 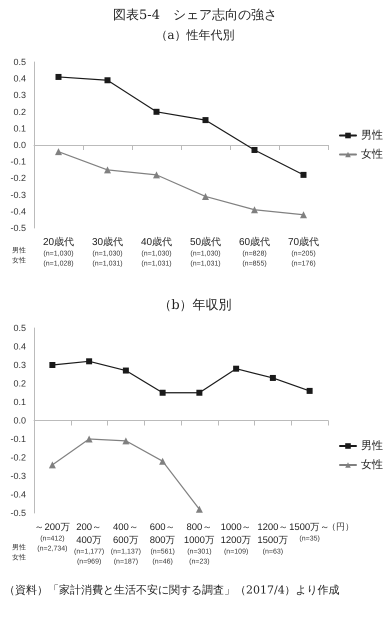 What do you see at coordinates (195, 35) in the screenshot?
I see `chart-subtitle: （a）性年代別` at bounding box center [195, 35].